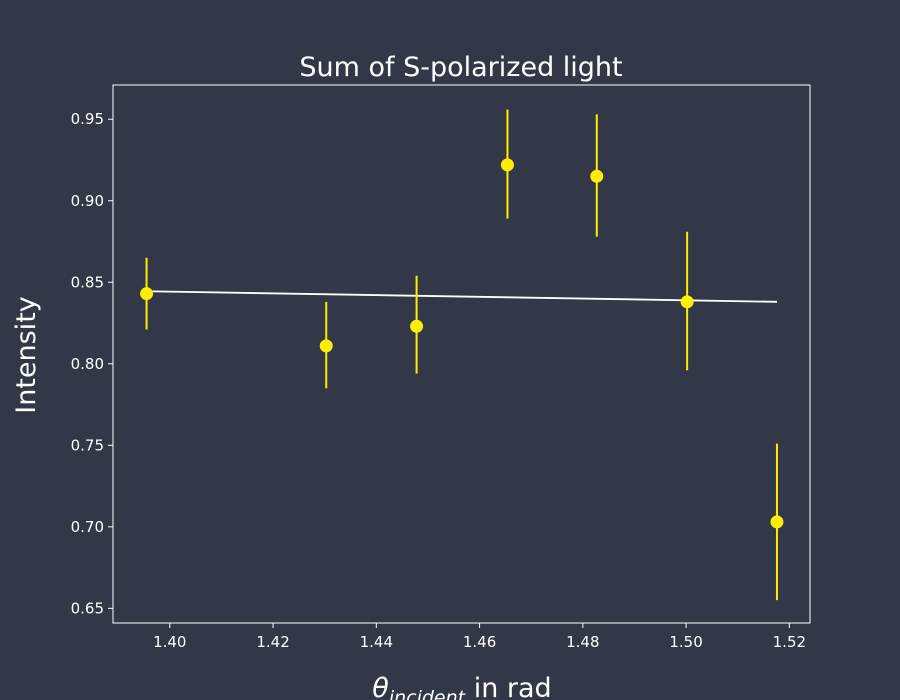  I want to click on y-tick-label: 0.70, so click(87, 527).